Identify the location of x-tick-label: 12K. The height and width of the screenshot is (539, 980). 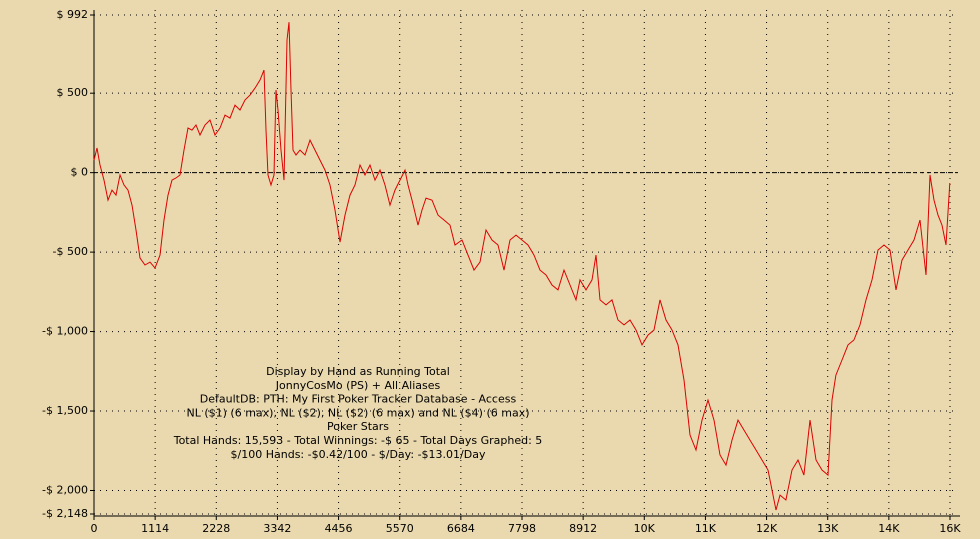
(767, 528).